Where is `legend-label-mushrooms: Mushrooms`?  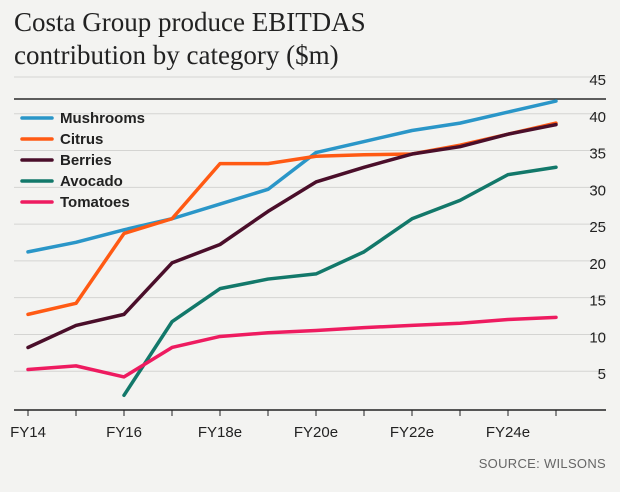 legend-label-mushrooms: Mushrooms is located at coordinates (102, 118).